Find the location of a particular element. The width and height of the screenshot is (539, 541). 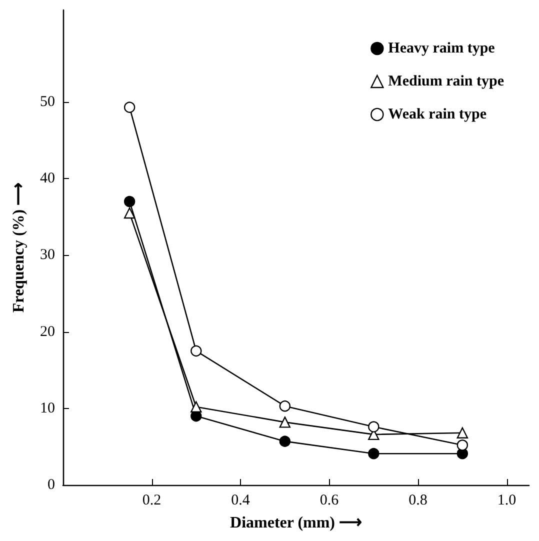

y-axis-title: Frequency (%) ⟶ is located at coordinates (19, 247).